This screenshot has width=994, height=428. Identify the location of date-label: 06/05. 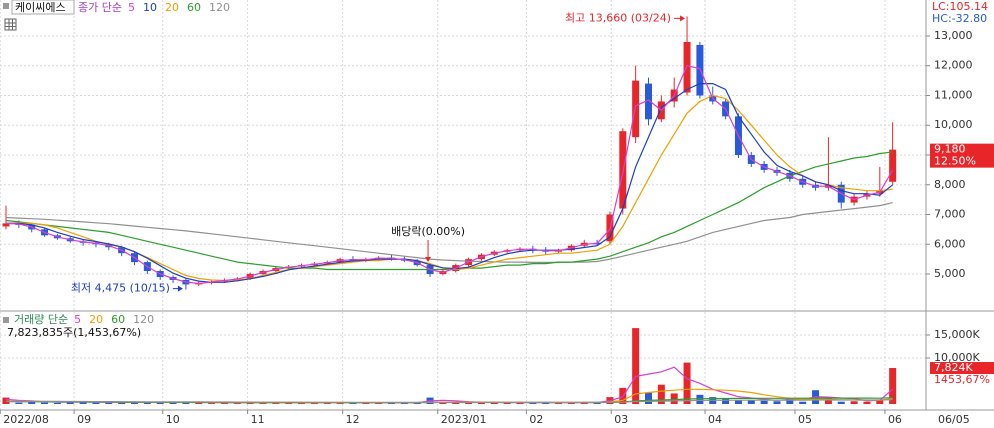
(954, 419).